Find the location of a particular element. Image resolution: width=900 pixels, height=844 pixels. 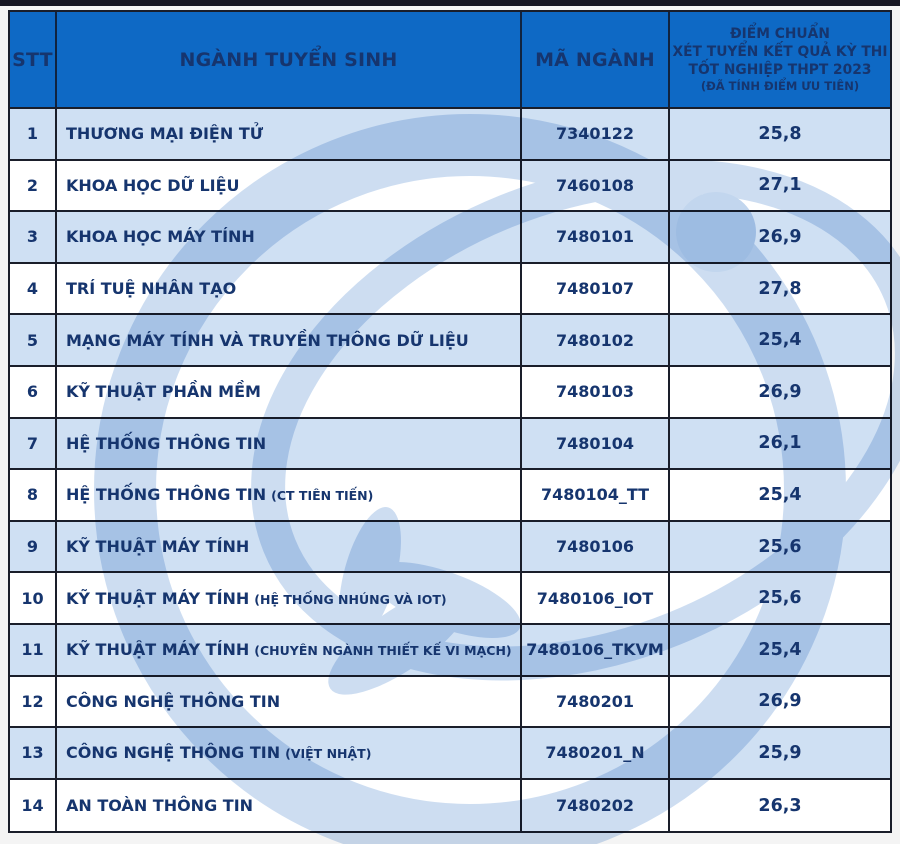

stt-value: 9 is located at coordinates (32, 547).